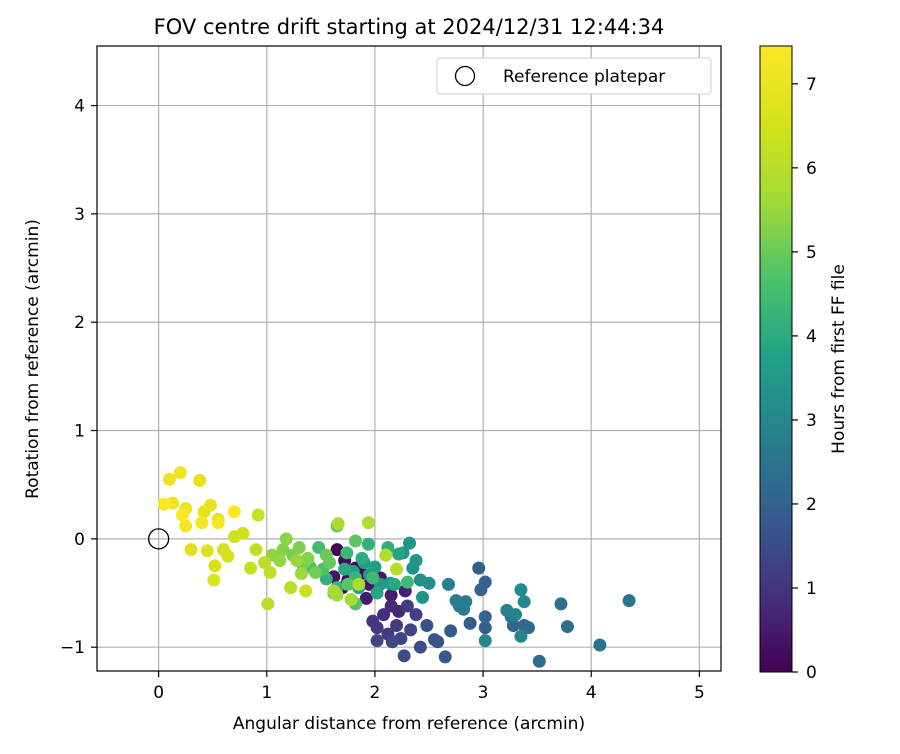 This screenshot has height=754, width=900. Describe the element at coordinates (266, 693) in the screenshot. I see `x-tick-label: 1` at that location.